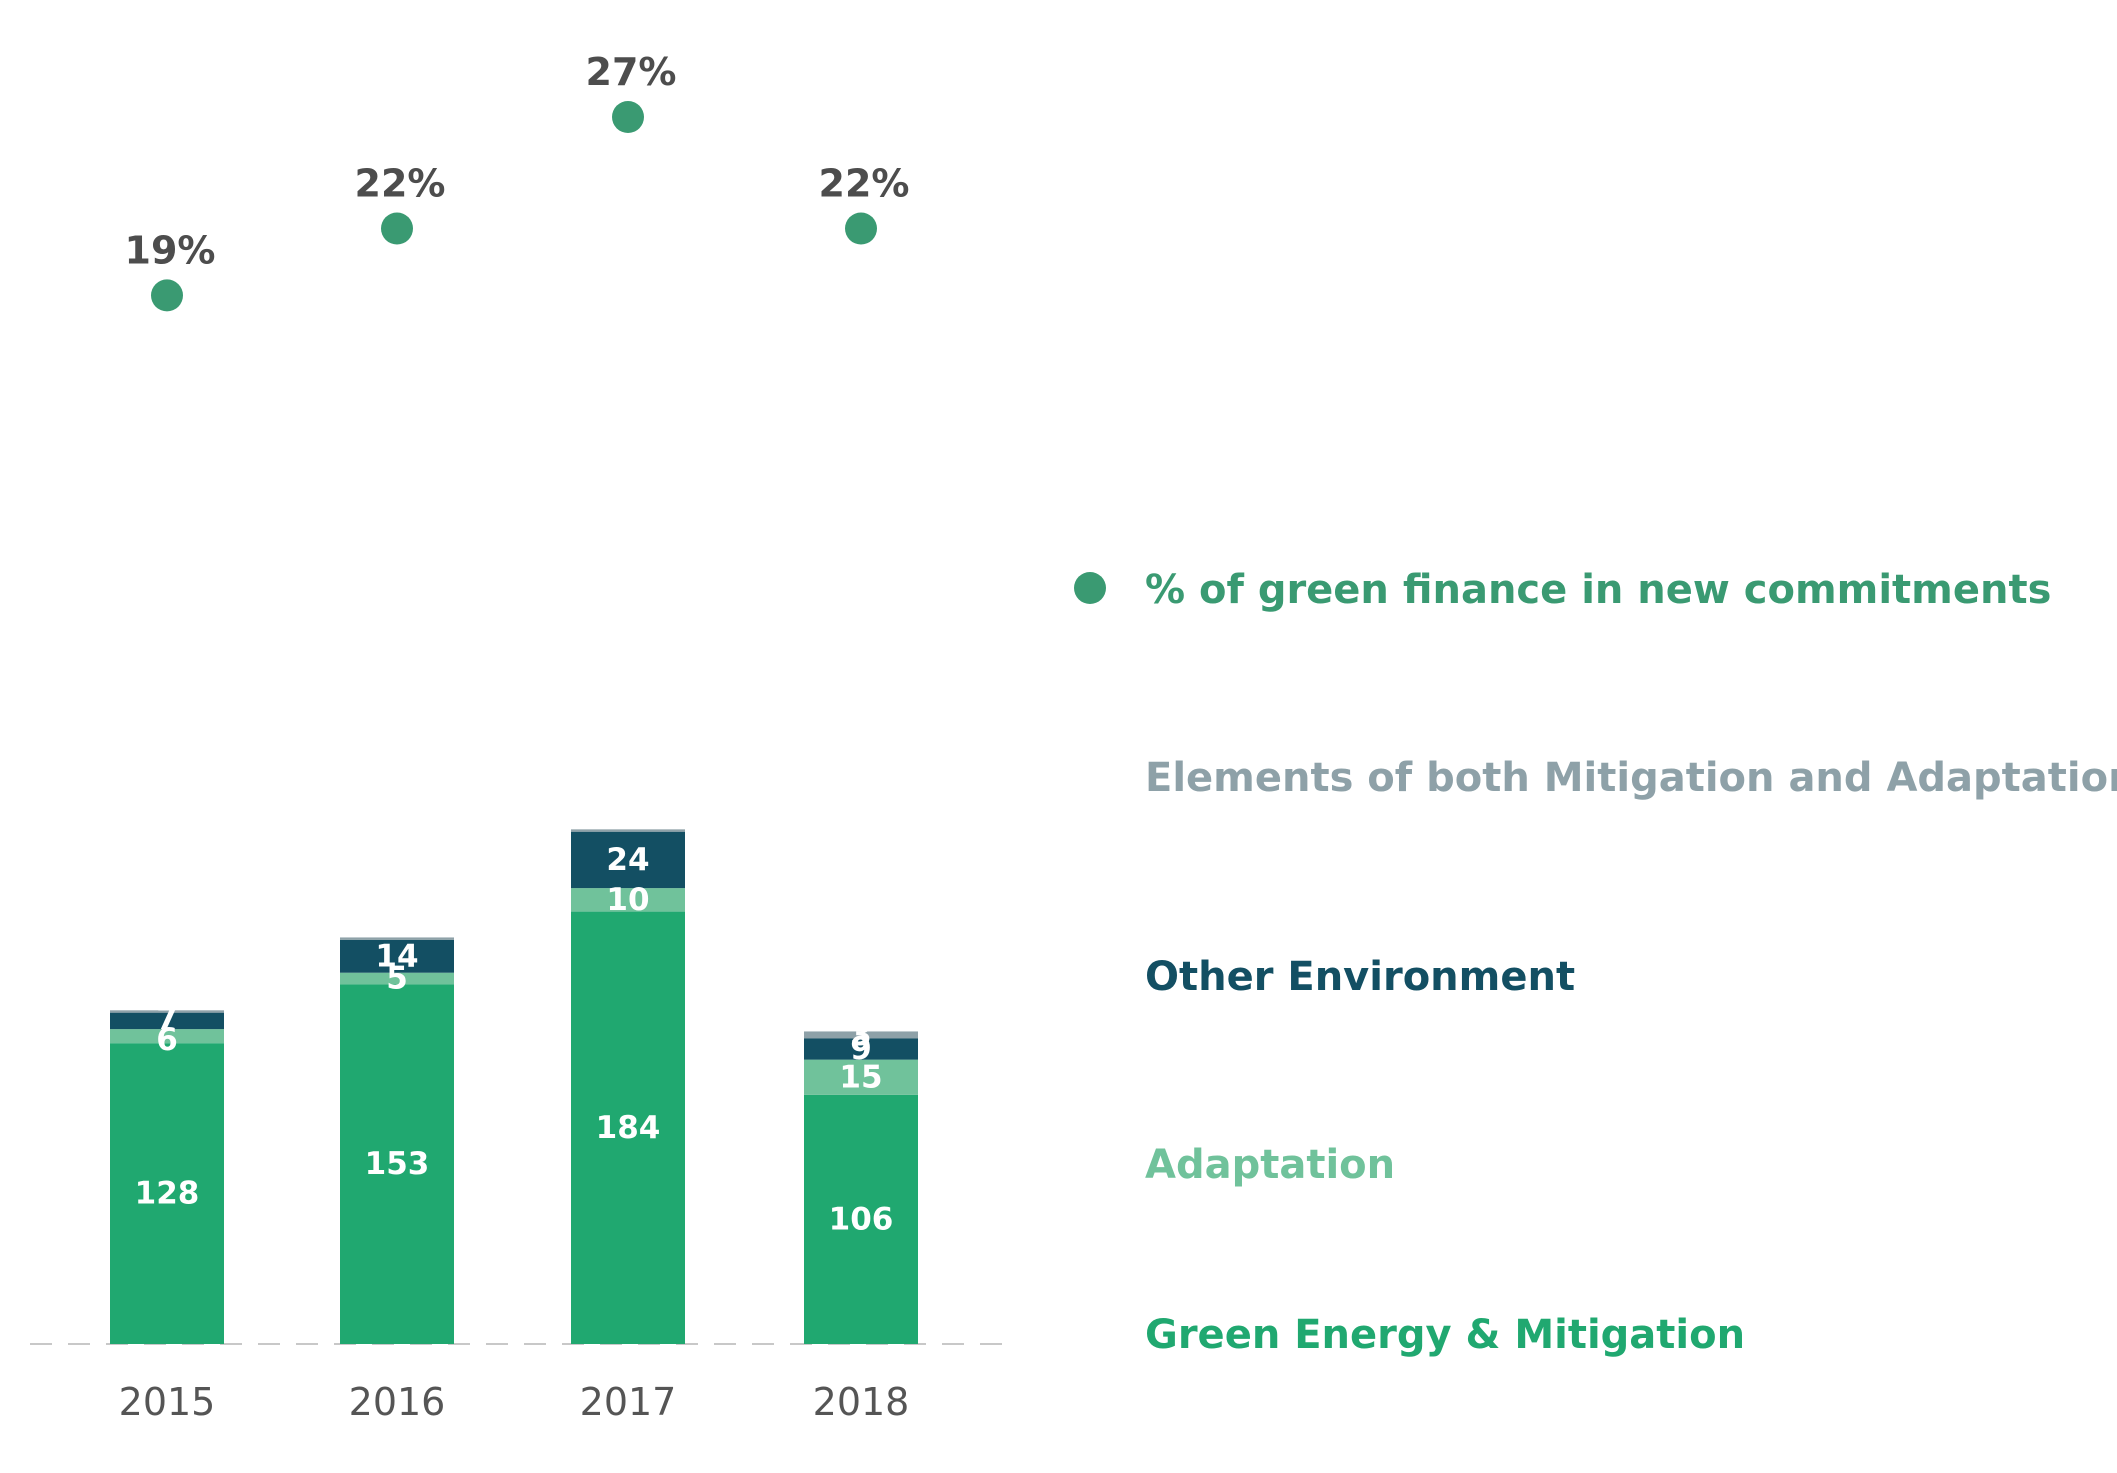 Image resolution: width=2117 pixels, height=1473 pixels. I want to click on pct-label-2015: 19%, so click(170, 250).